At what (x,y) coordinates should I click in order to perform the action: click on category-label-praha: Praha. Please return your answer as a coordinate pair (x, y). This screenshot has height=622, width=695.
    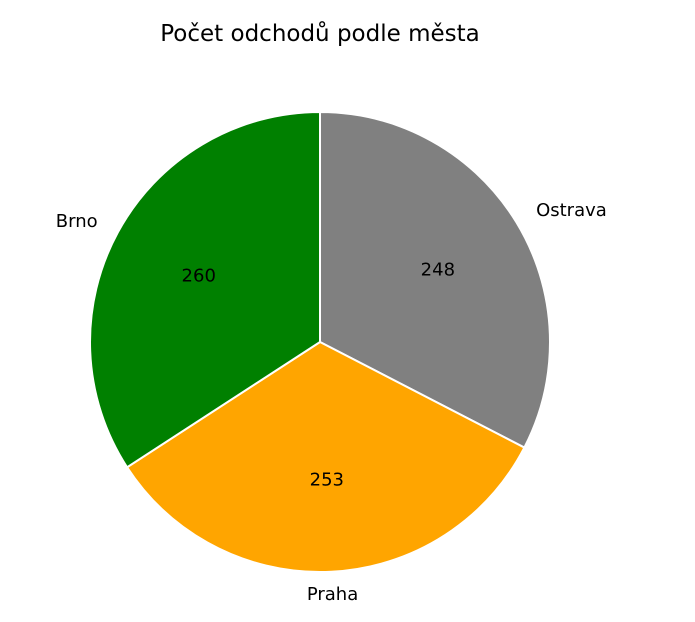
    Looking at the image, I should click on (332, 594).